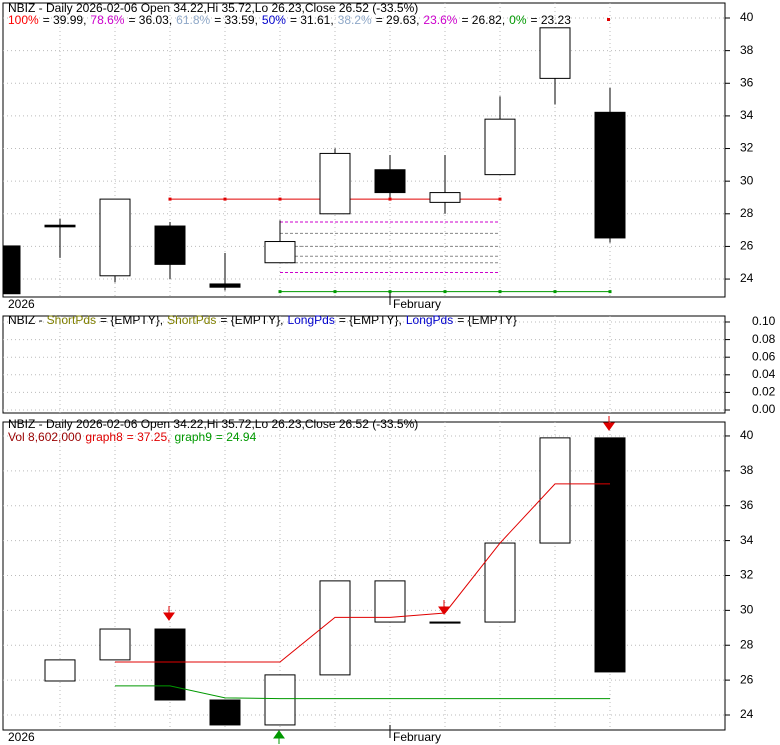  I want to click on y-tick-label: 24, so click(747, 714).